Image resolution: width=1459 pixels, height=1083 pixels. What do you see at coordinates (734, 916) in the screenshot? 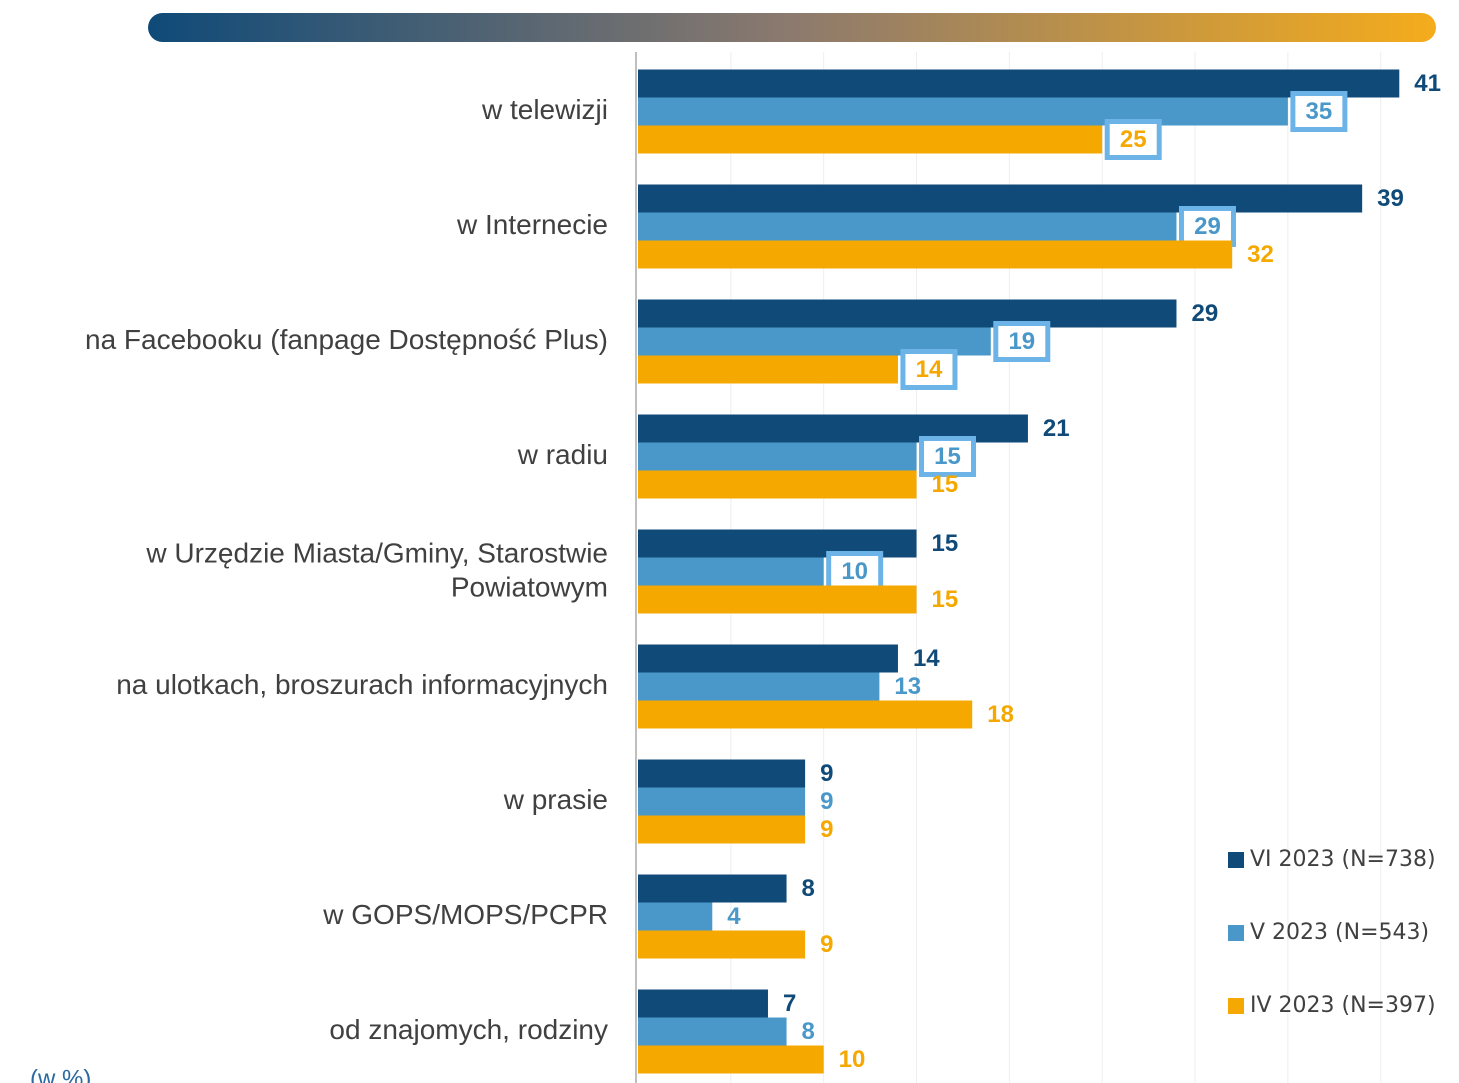
I see `value-label: 4` at bounding box center [734, 916].